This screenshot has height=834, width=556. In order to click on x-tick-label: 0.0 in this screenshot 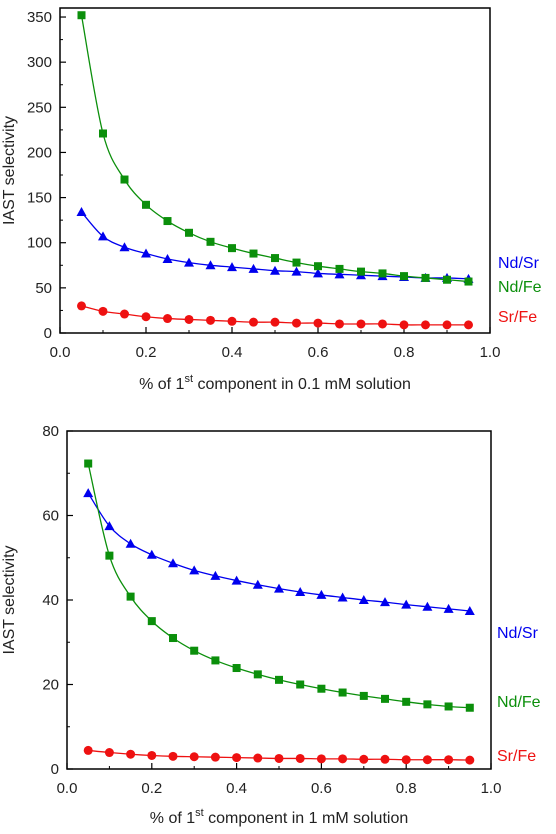, I will do `click(60, 352)`.